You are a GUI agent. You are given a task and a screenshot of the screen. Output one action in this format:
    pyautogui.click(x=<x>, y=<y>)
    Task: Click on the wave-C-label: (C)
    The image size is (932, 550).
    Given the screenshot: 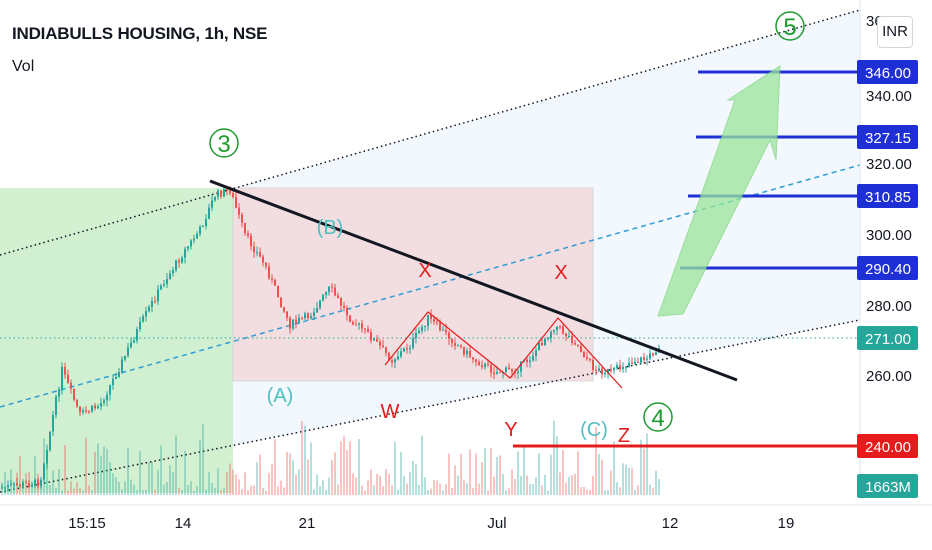 What is the action you would take?
    pyautogui.click(x=594, y=430)
    